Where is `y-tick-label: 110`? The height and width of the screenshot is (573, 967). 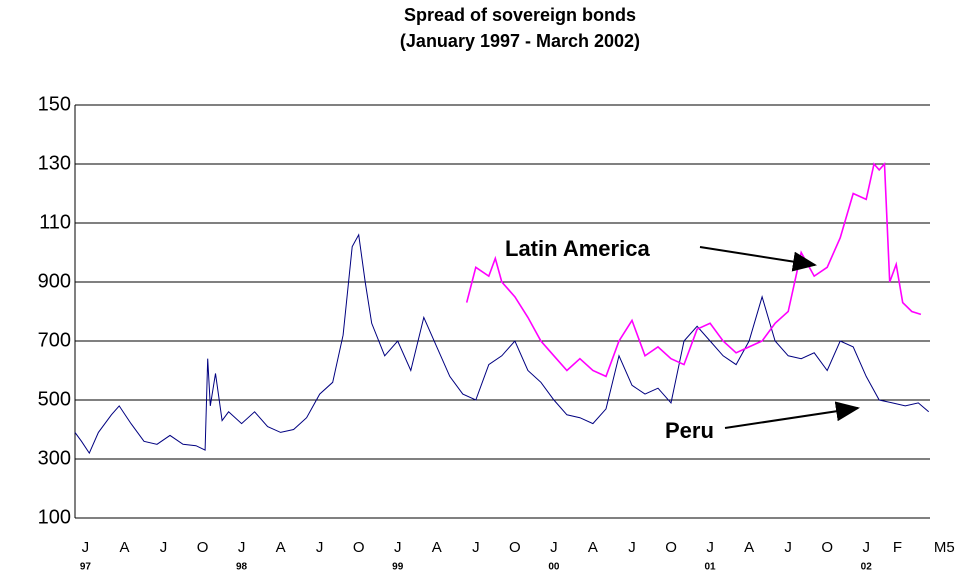 y-tick-label: 110 is located at coordinates (55, 222).